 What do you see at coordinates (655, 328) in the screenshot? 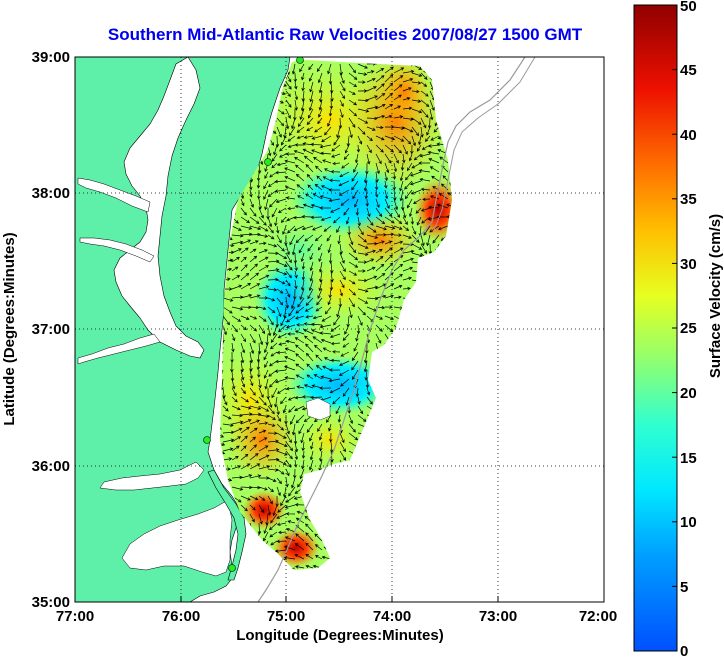
I see `colorbar` at bounding box center [655, 328].